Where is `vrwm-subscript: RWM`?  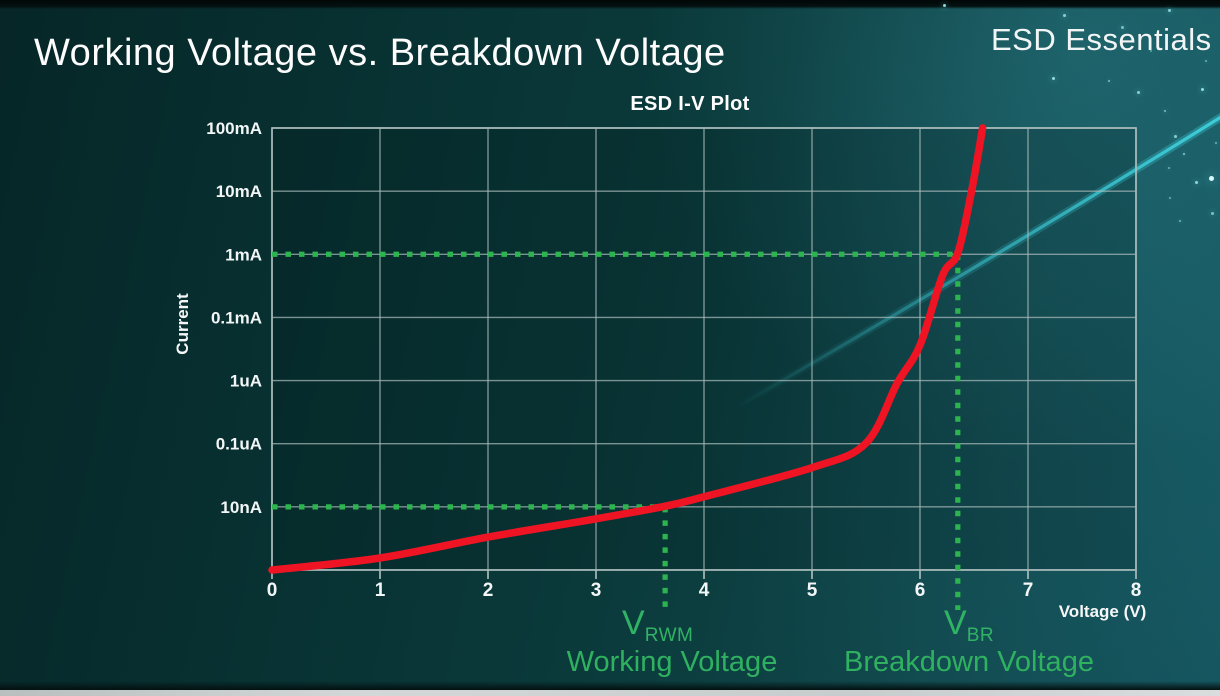
vrwm-subscript: RWM is located at coordinates (669, 635).